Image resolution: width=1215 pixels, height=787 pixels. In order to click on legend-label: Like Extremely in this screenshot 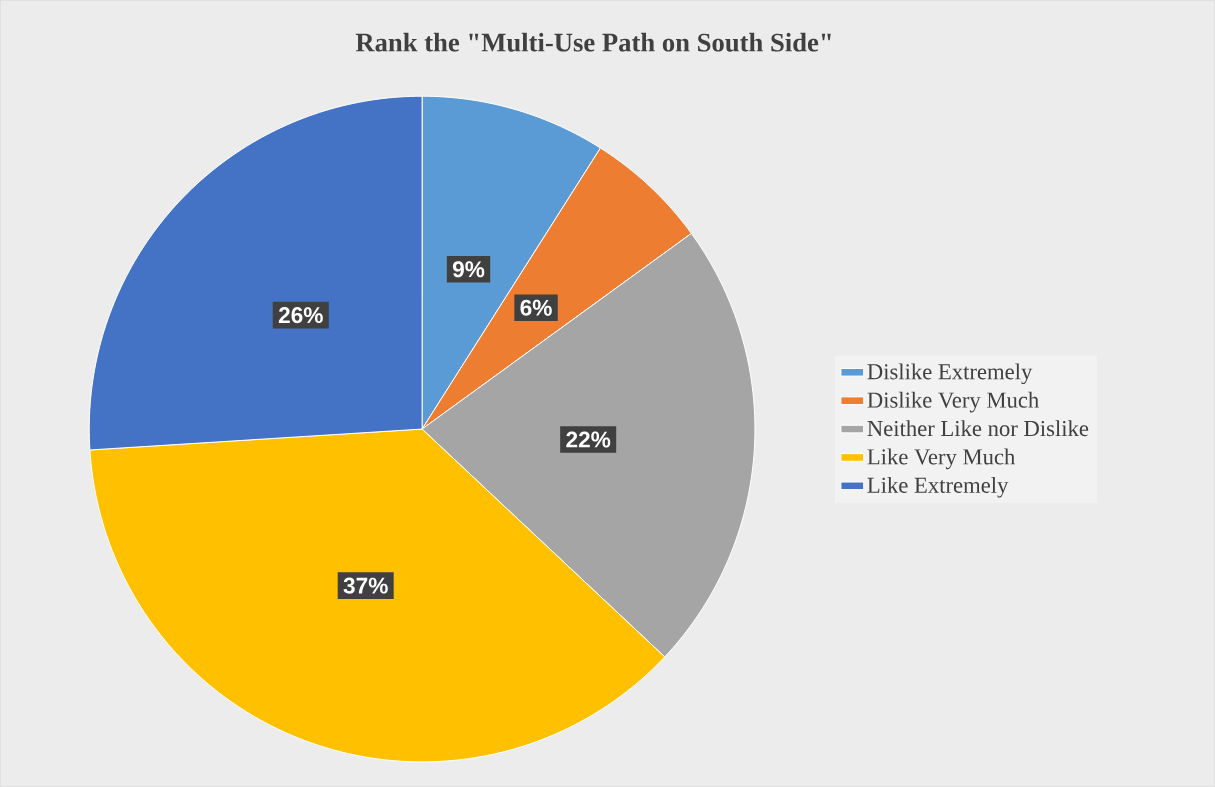, I will do `click(938, 487)`.